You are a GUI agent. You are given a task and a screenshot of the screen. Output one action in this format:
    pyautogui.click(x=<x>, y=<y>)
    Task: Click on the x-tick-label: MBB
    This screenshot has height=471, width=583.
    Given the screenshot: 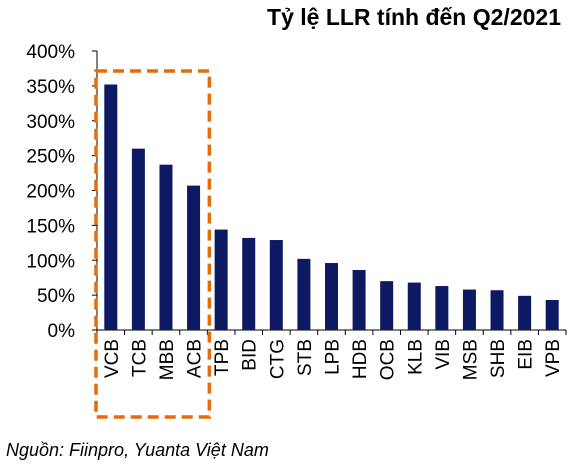 What is the action you would take?
    pyautogui.click(x=167, y=359)
    